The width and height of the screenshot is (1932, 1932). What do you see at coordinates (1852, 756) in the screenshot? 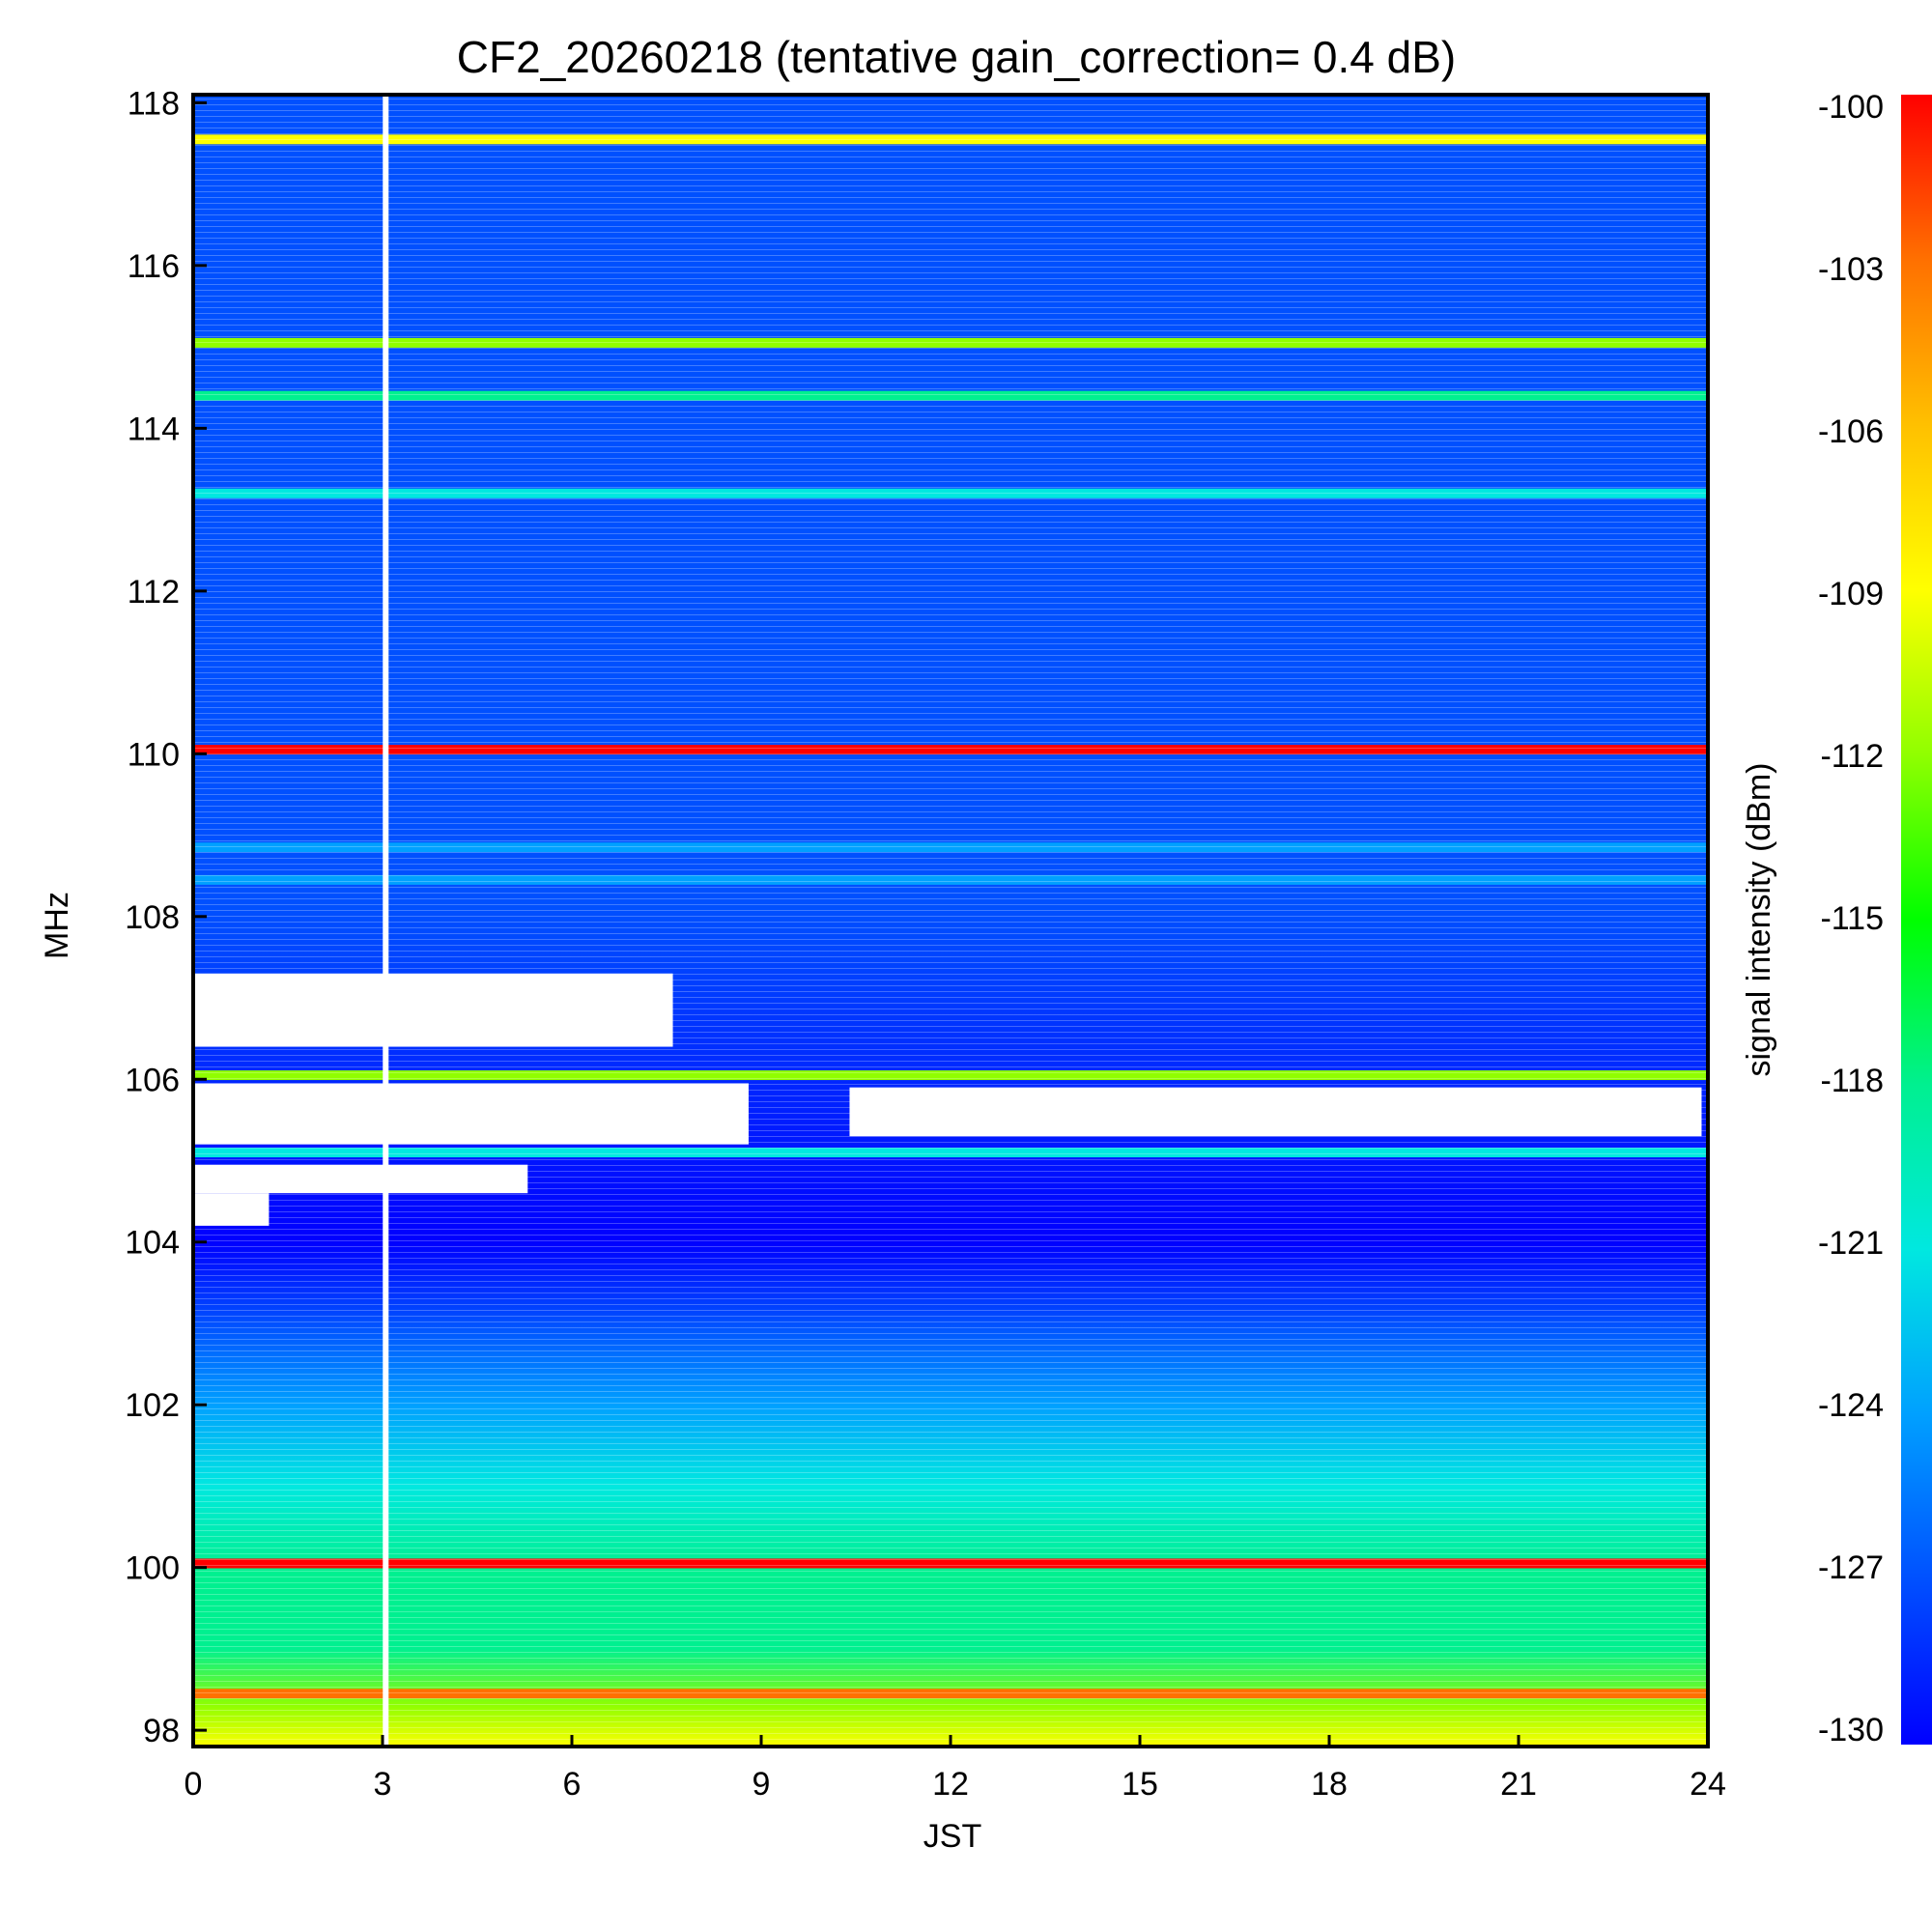
I see `colorbar-tick-label-4: -112` at bounding box center [1852, 756].